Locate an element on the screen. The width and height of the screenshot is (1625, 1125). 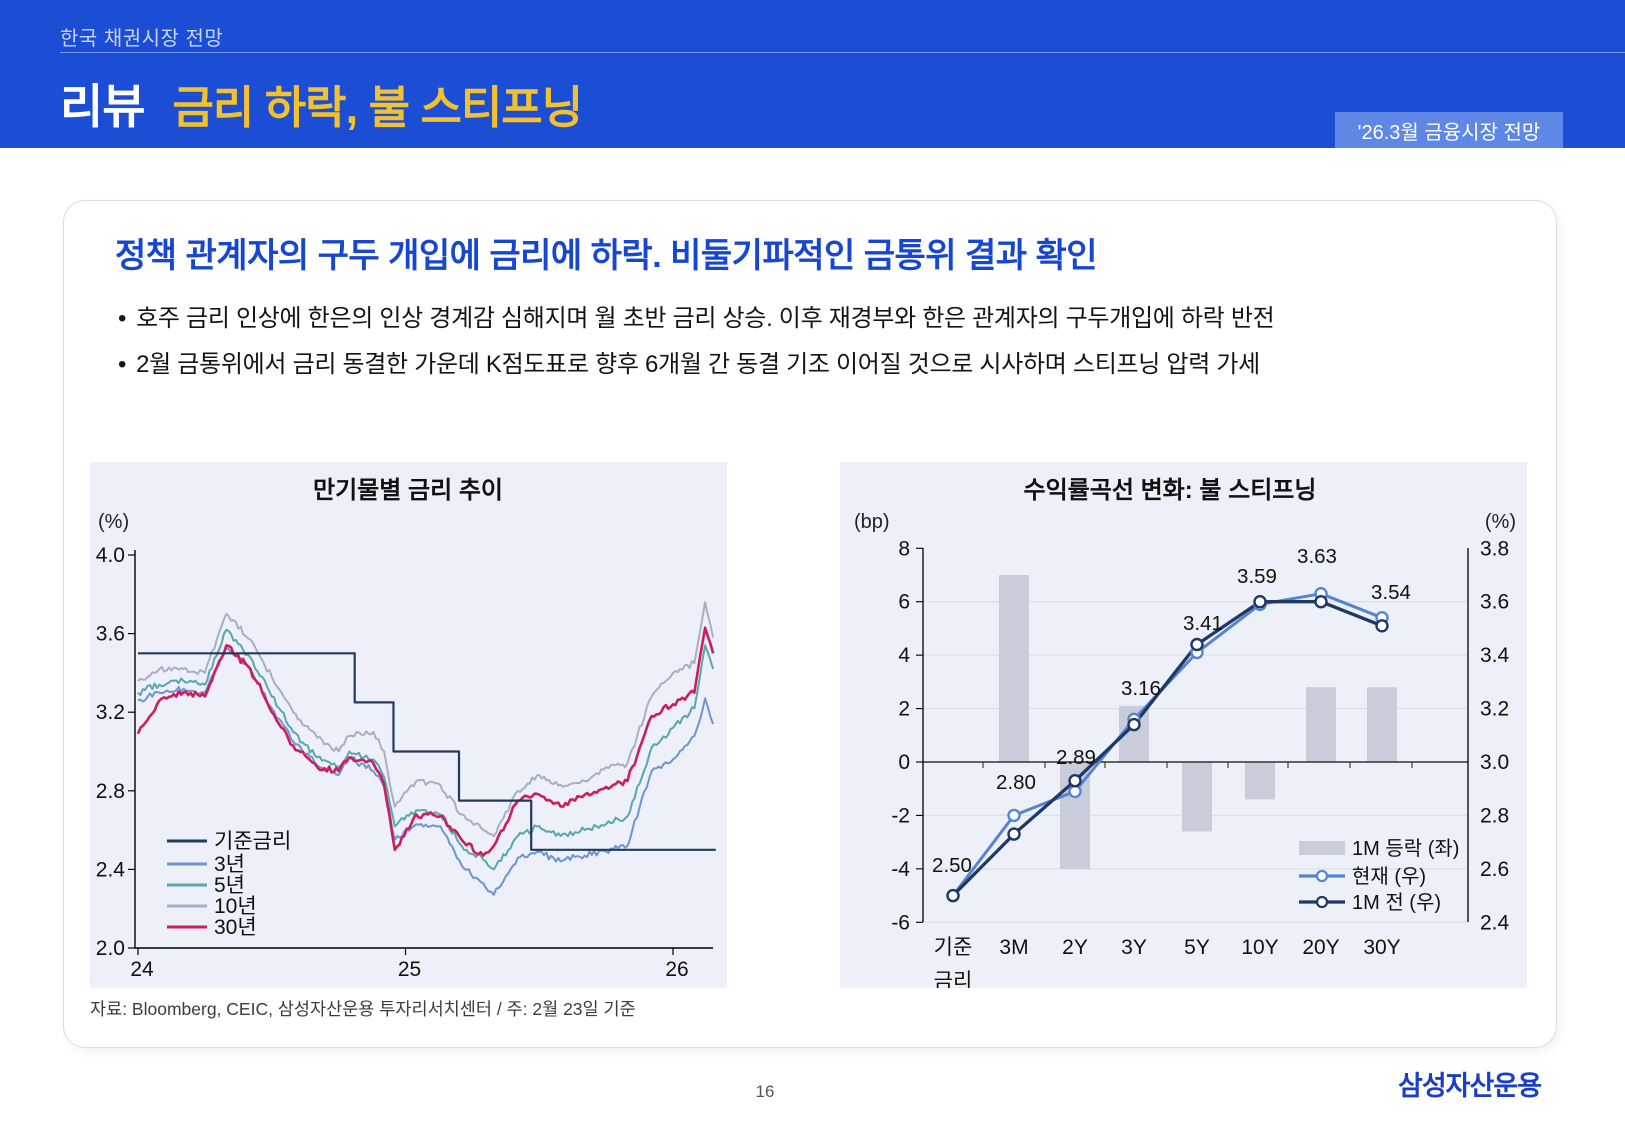
series-10년 is located at coordinates (426, 719).